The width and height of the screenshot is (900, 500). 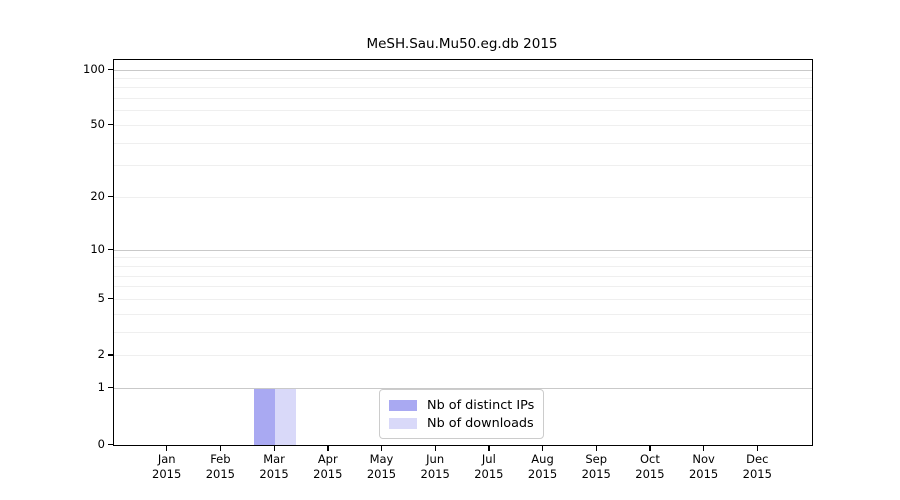 I want to click on x-tick-month: May, so click(x=381, y=459).